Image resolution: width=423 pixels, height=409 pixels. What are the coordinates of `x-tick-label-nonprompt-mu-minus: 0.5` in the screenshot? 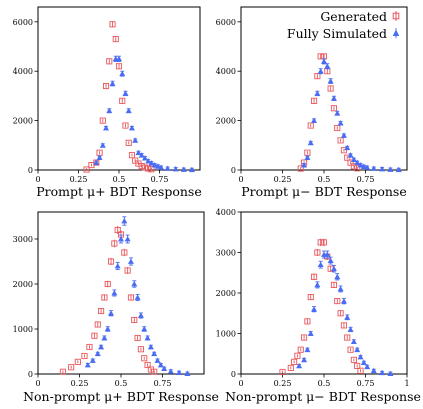 It's located at (324, 383).